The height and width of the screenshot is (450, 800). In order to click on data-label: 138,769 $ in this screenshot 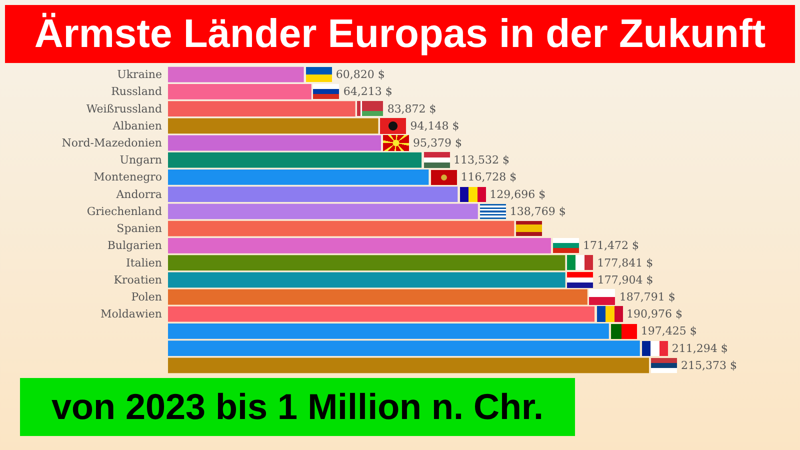, I will do `click(538, 211)`.